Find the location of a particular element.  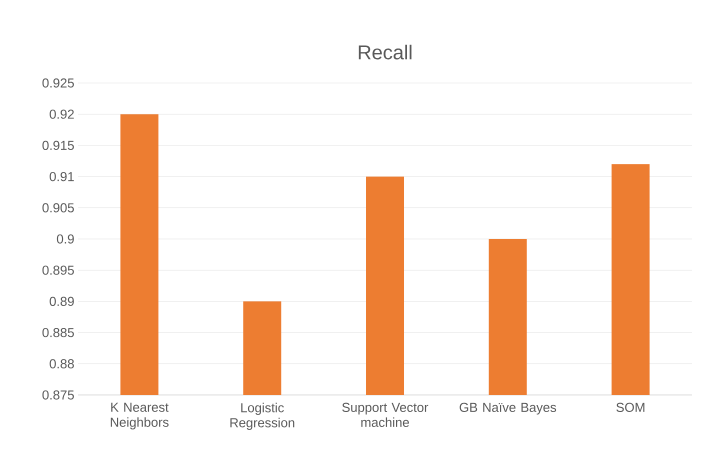

y-tick-label: 0.88 is located at coordinates (62, 363).